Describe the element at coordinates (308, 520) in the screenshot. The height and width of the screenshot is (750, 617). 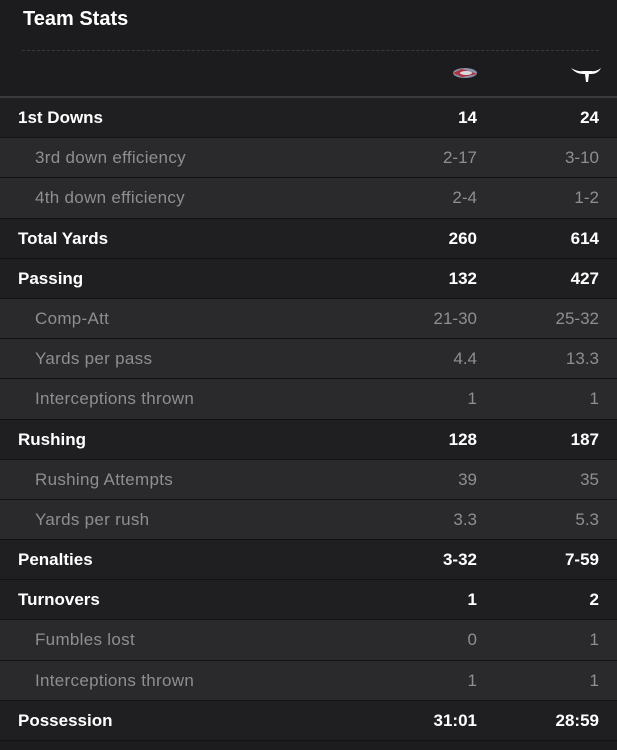
I see `detail-row: Yards per rush 3.3 5.3` at that location.